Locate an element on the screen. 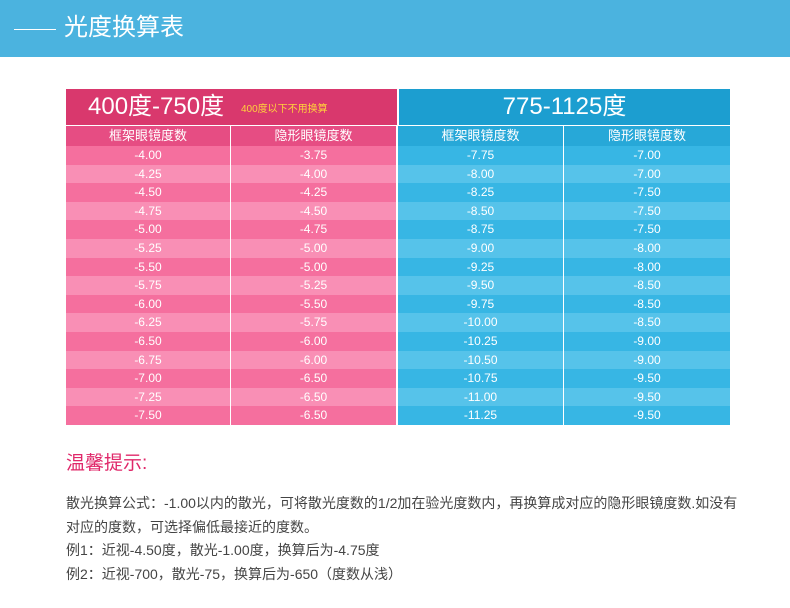  table-row: -6.50 -6.00 -10.25 -9.00 is located at coordinates (398, 341).